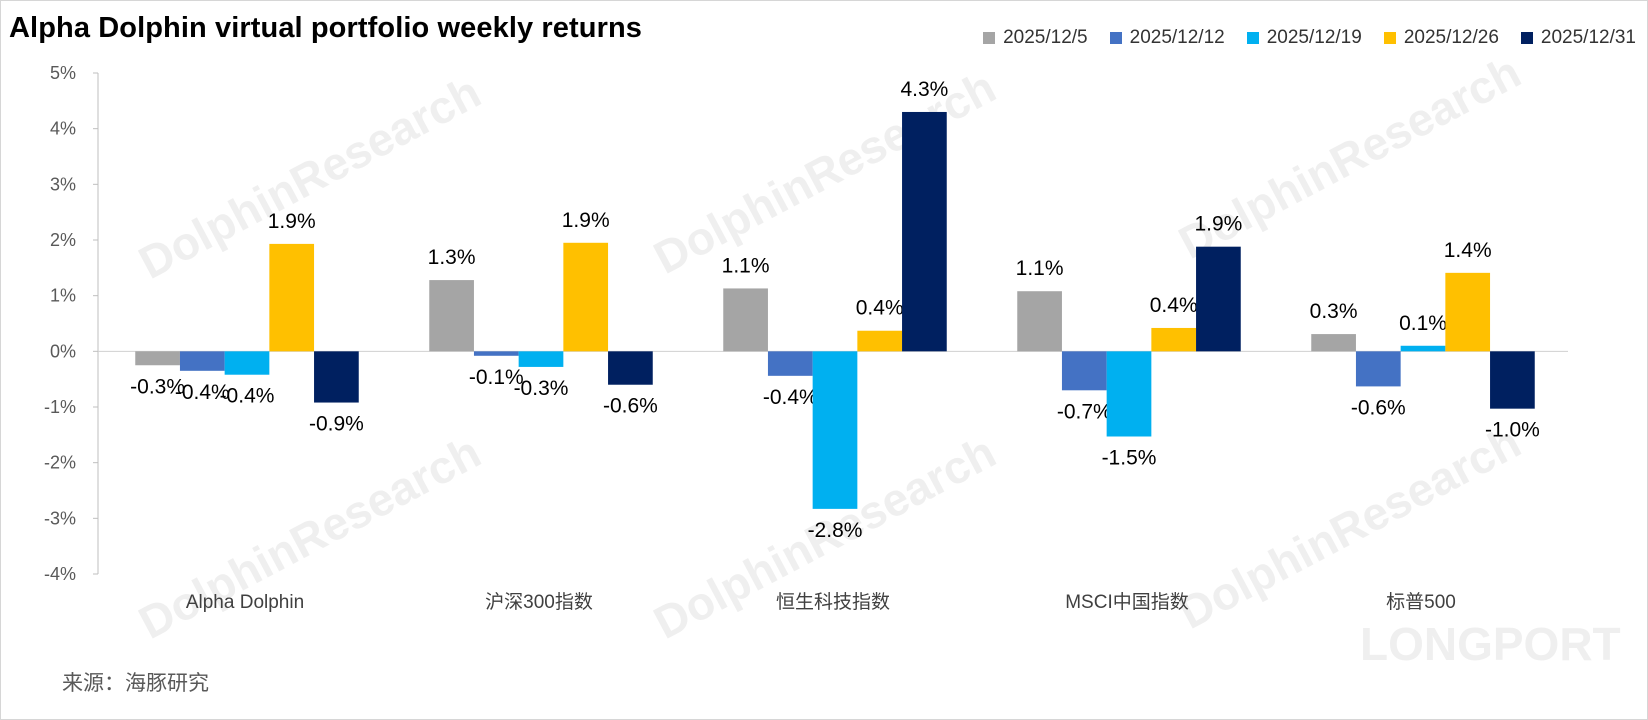 This screenshot has width=1648, height=720. Describe the element at coordinates (63, 240) in the screenshot. I see `y-tick-label: 2%` at that location.